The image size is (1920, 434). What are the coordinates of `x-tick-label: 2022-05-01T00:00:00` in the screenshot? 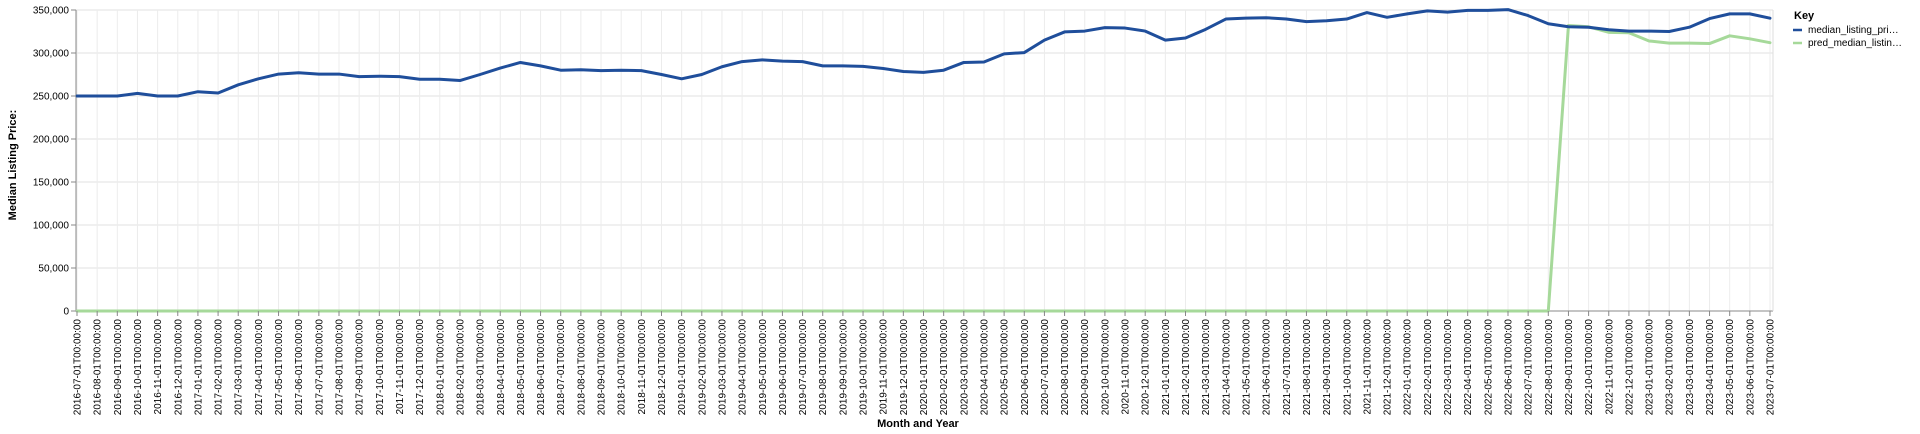 It's located at (1488, 367).